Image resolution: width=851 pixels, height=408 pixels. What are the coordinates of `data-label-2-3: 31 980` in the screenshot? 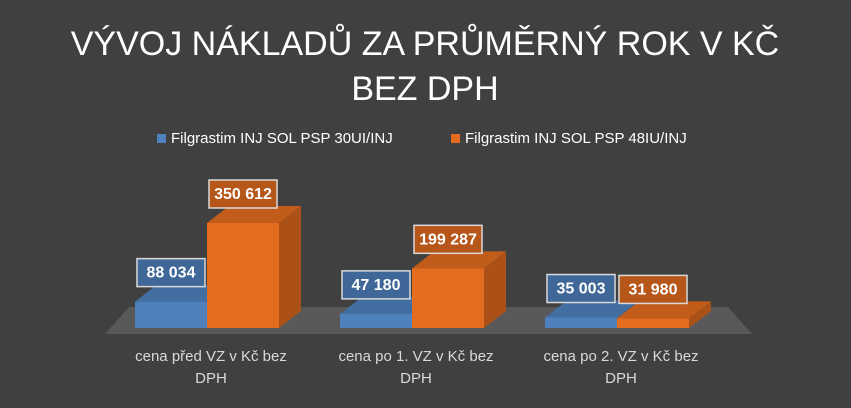 It's located at (653, 289).